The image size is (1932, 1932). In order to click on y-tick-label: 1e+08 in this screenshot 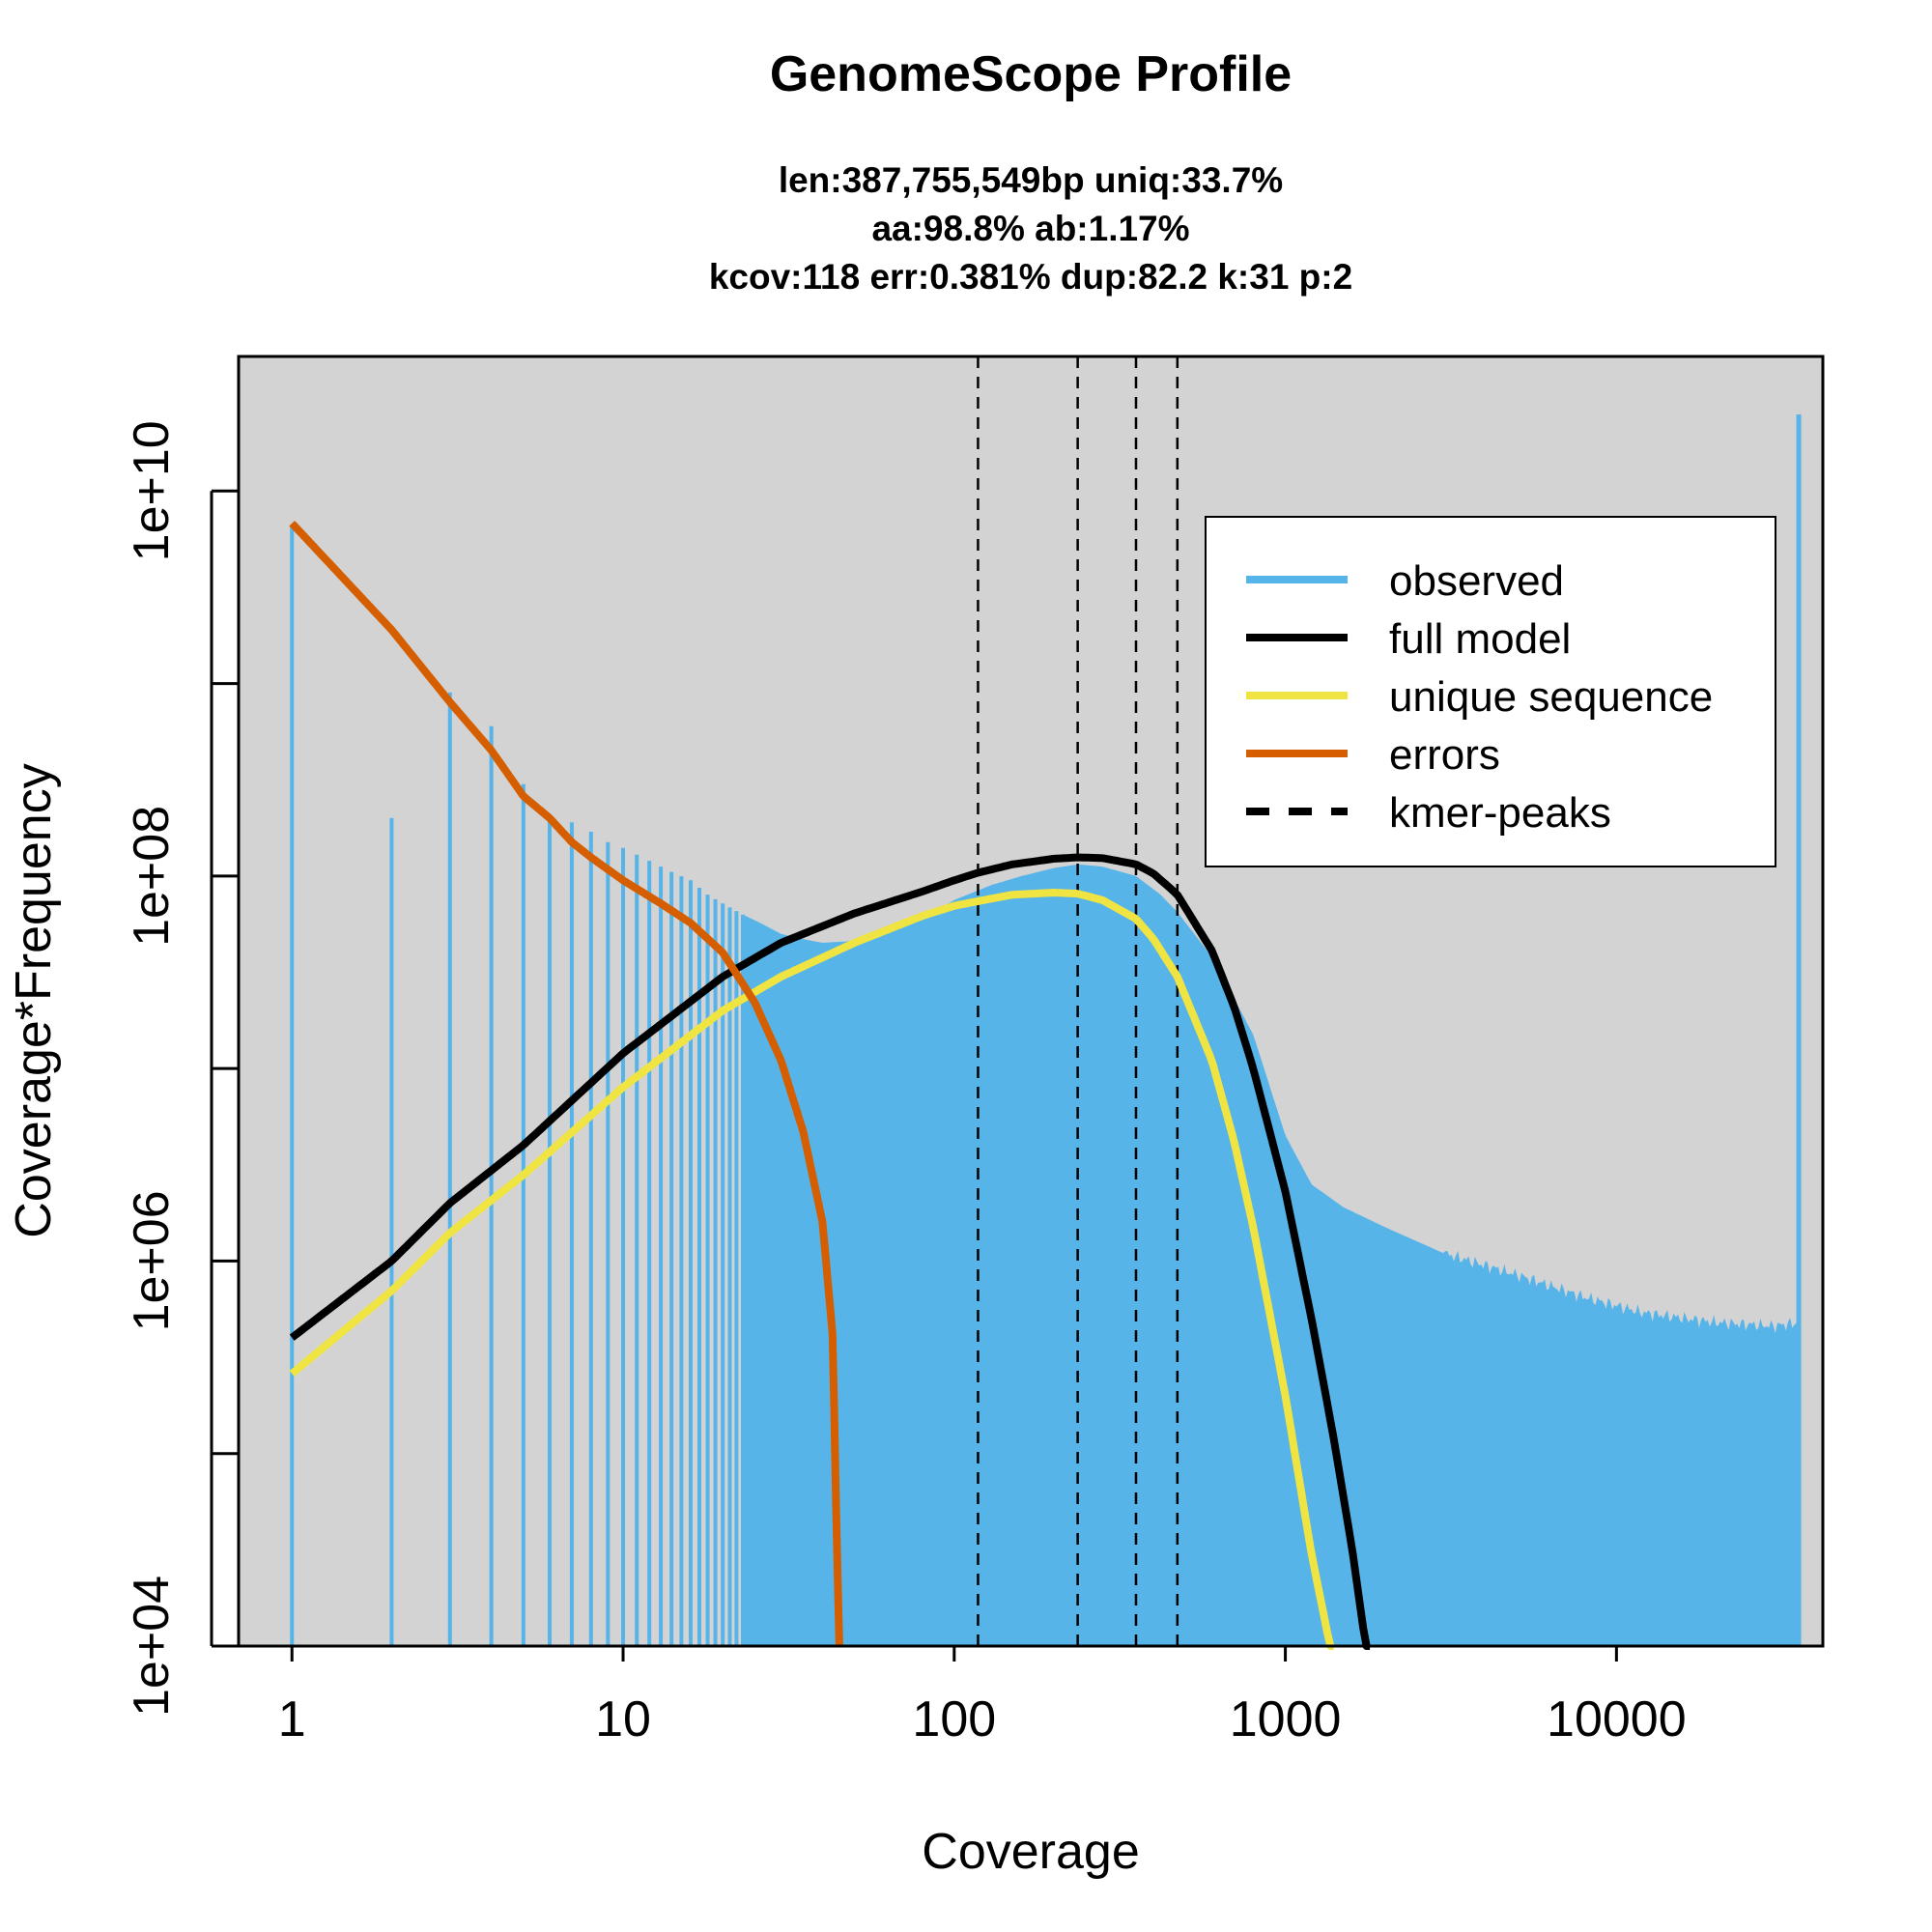, I will do `click(152, 876)`.